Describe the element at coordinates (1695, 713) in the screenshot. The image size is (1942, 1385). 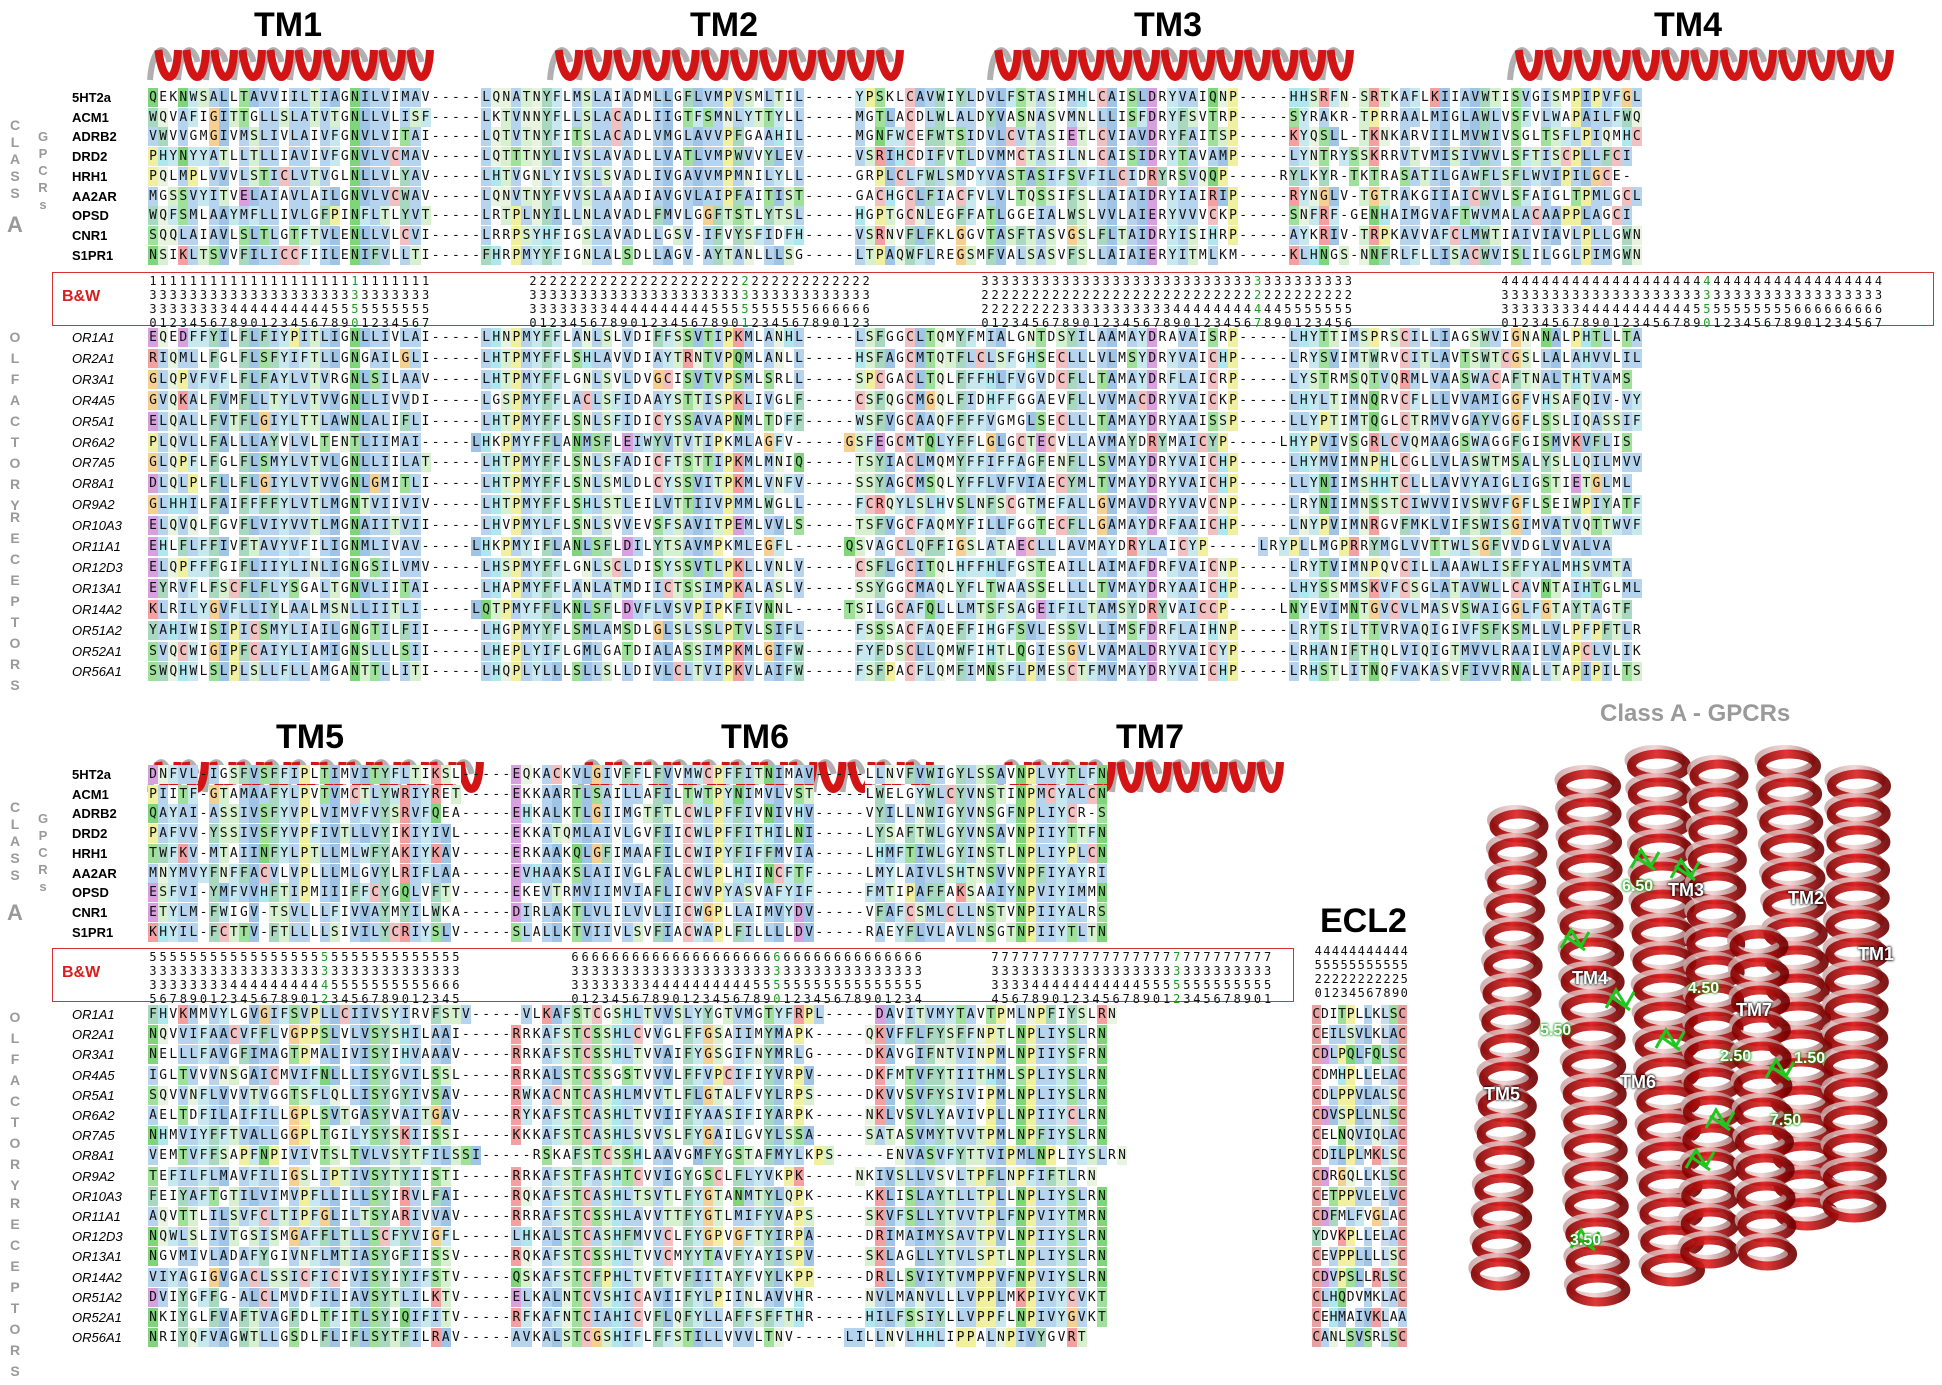
I see `structure-title: Class A - GPCRs` at that location.